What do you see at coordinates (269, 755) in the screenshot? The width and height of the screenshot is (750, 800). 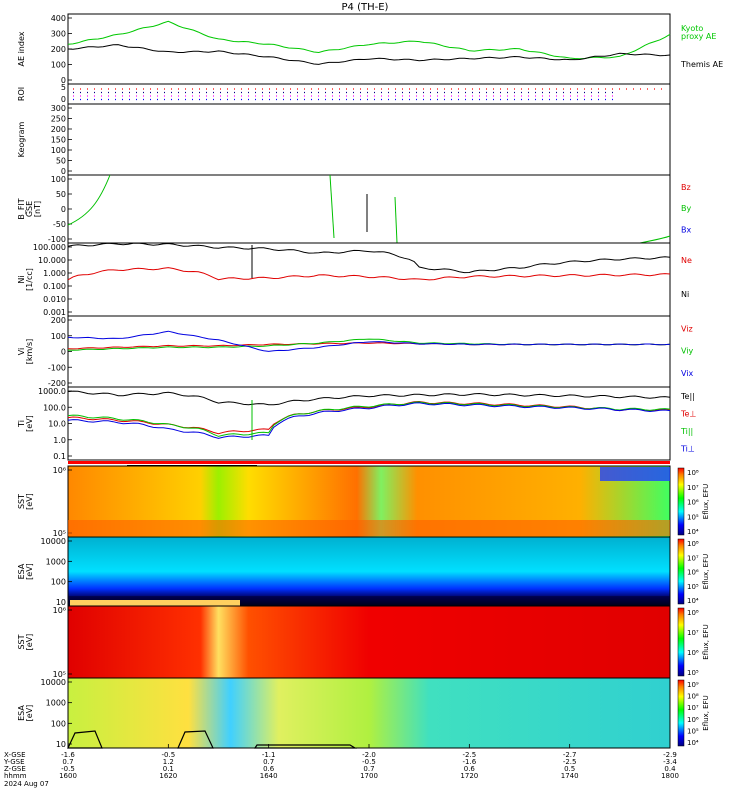 I see `x-gse-label: -1.1` at bounding box center [269, 755].